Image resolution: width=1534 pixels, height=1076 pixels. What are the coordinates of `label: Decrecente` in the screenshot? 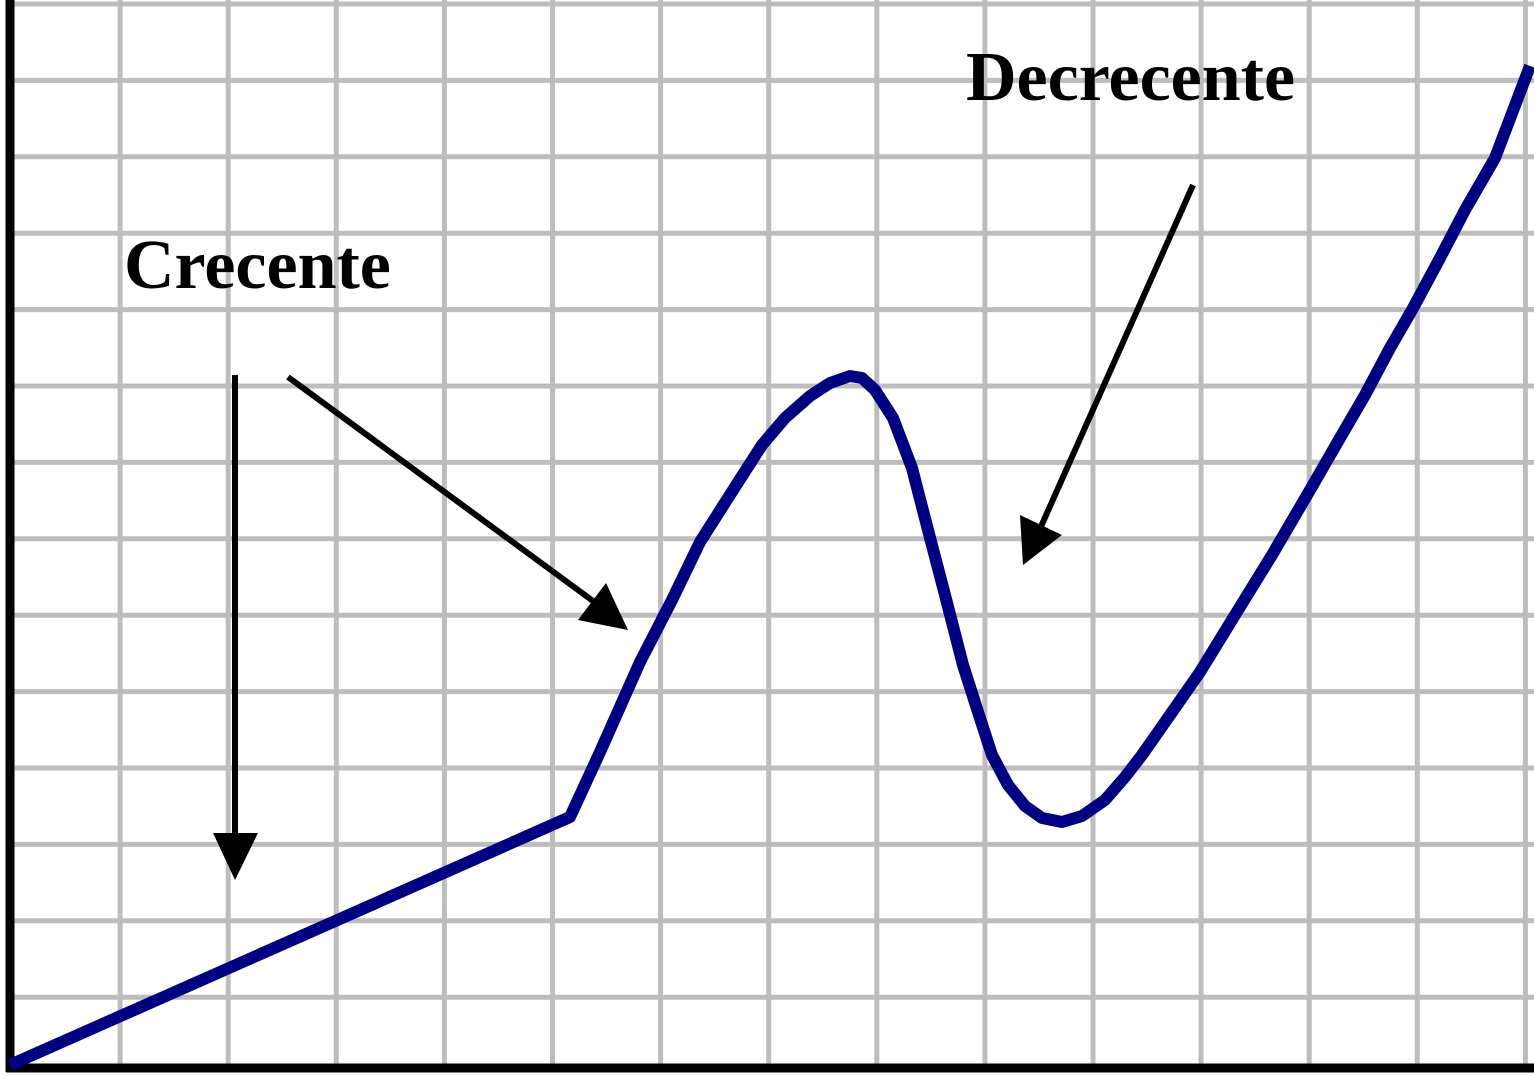 It's located at (1130, 77).